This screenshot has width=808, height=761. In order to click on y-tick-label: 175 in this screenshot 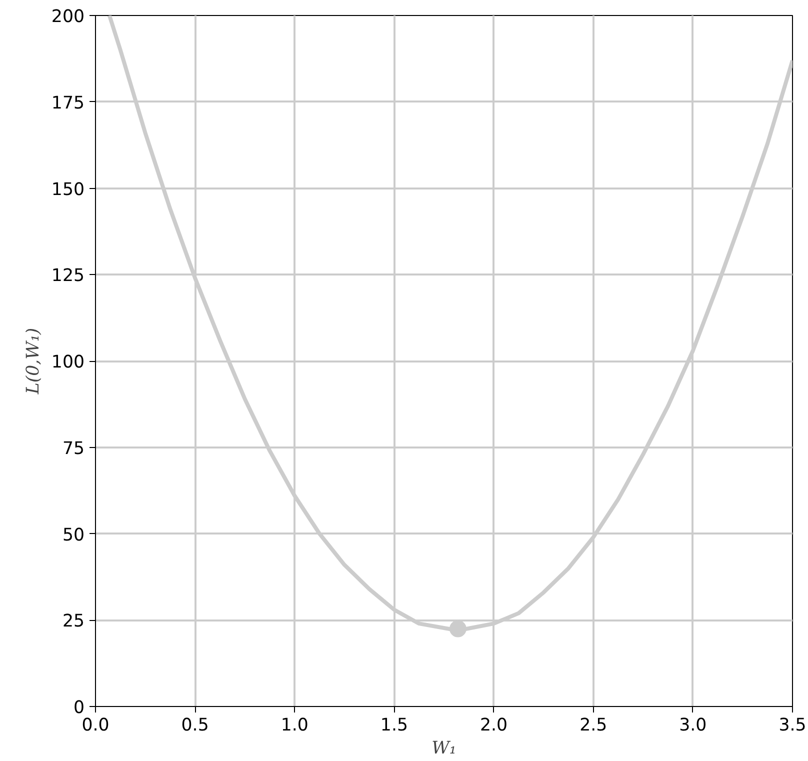, I will do `click(68, 103)`.